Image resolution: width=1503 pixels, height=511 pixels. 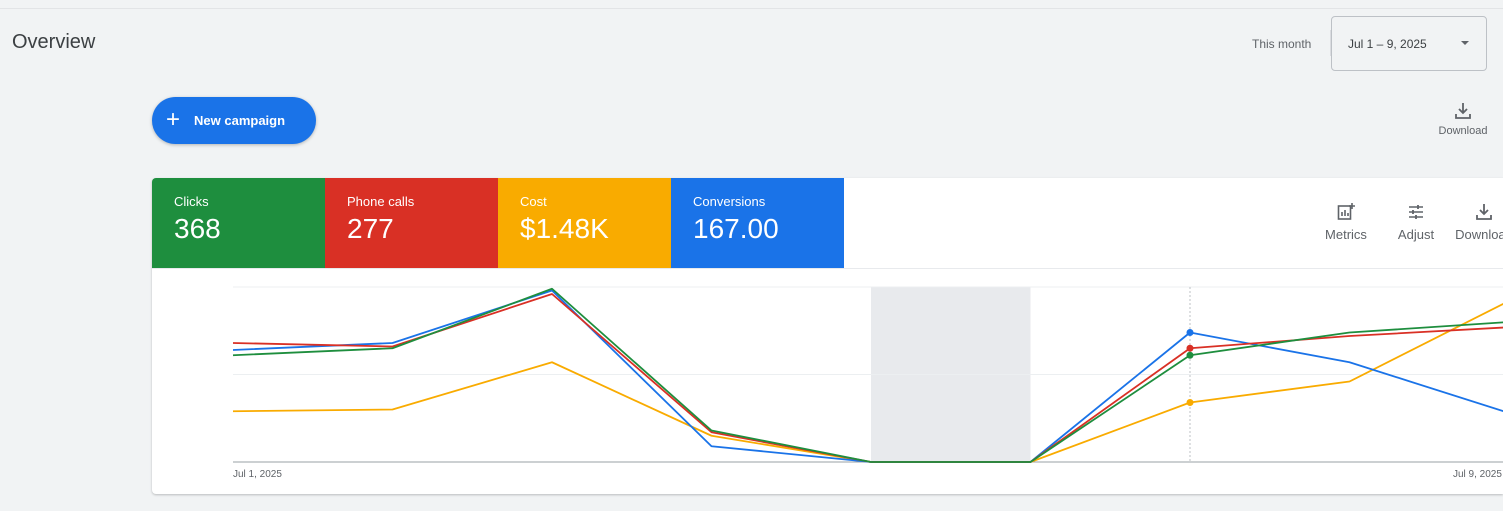 I want to click on add-chart-icon, so click(x=1346, y=211).